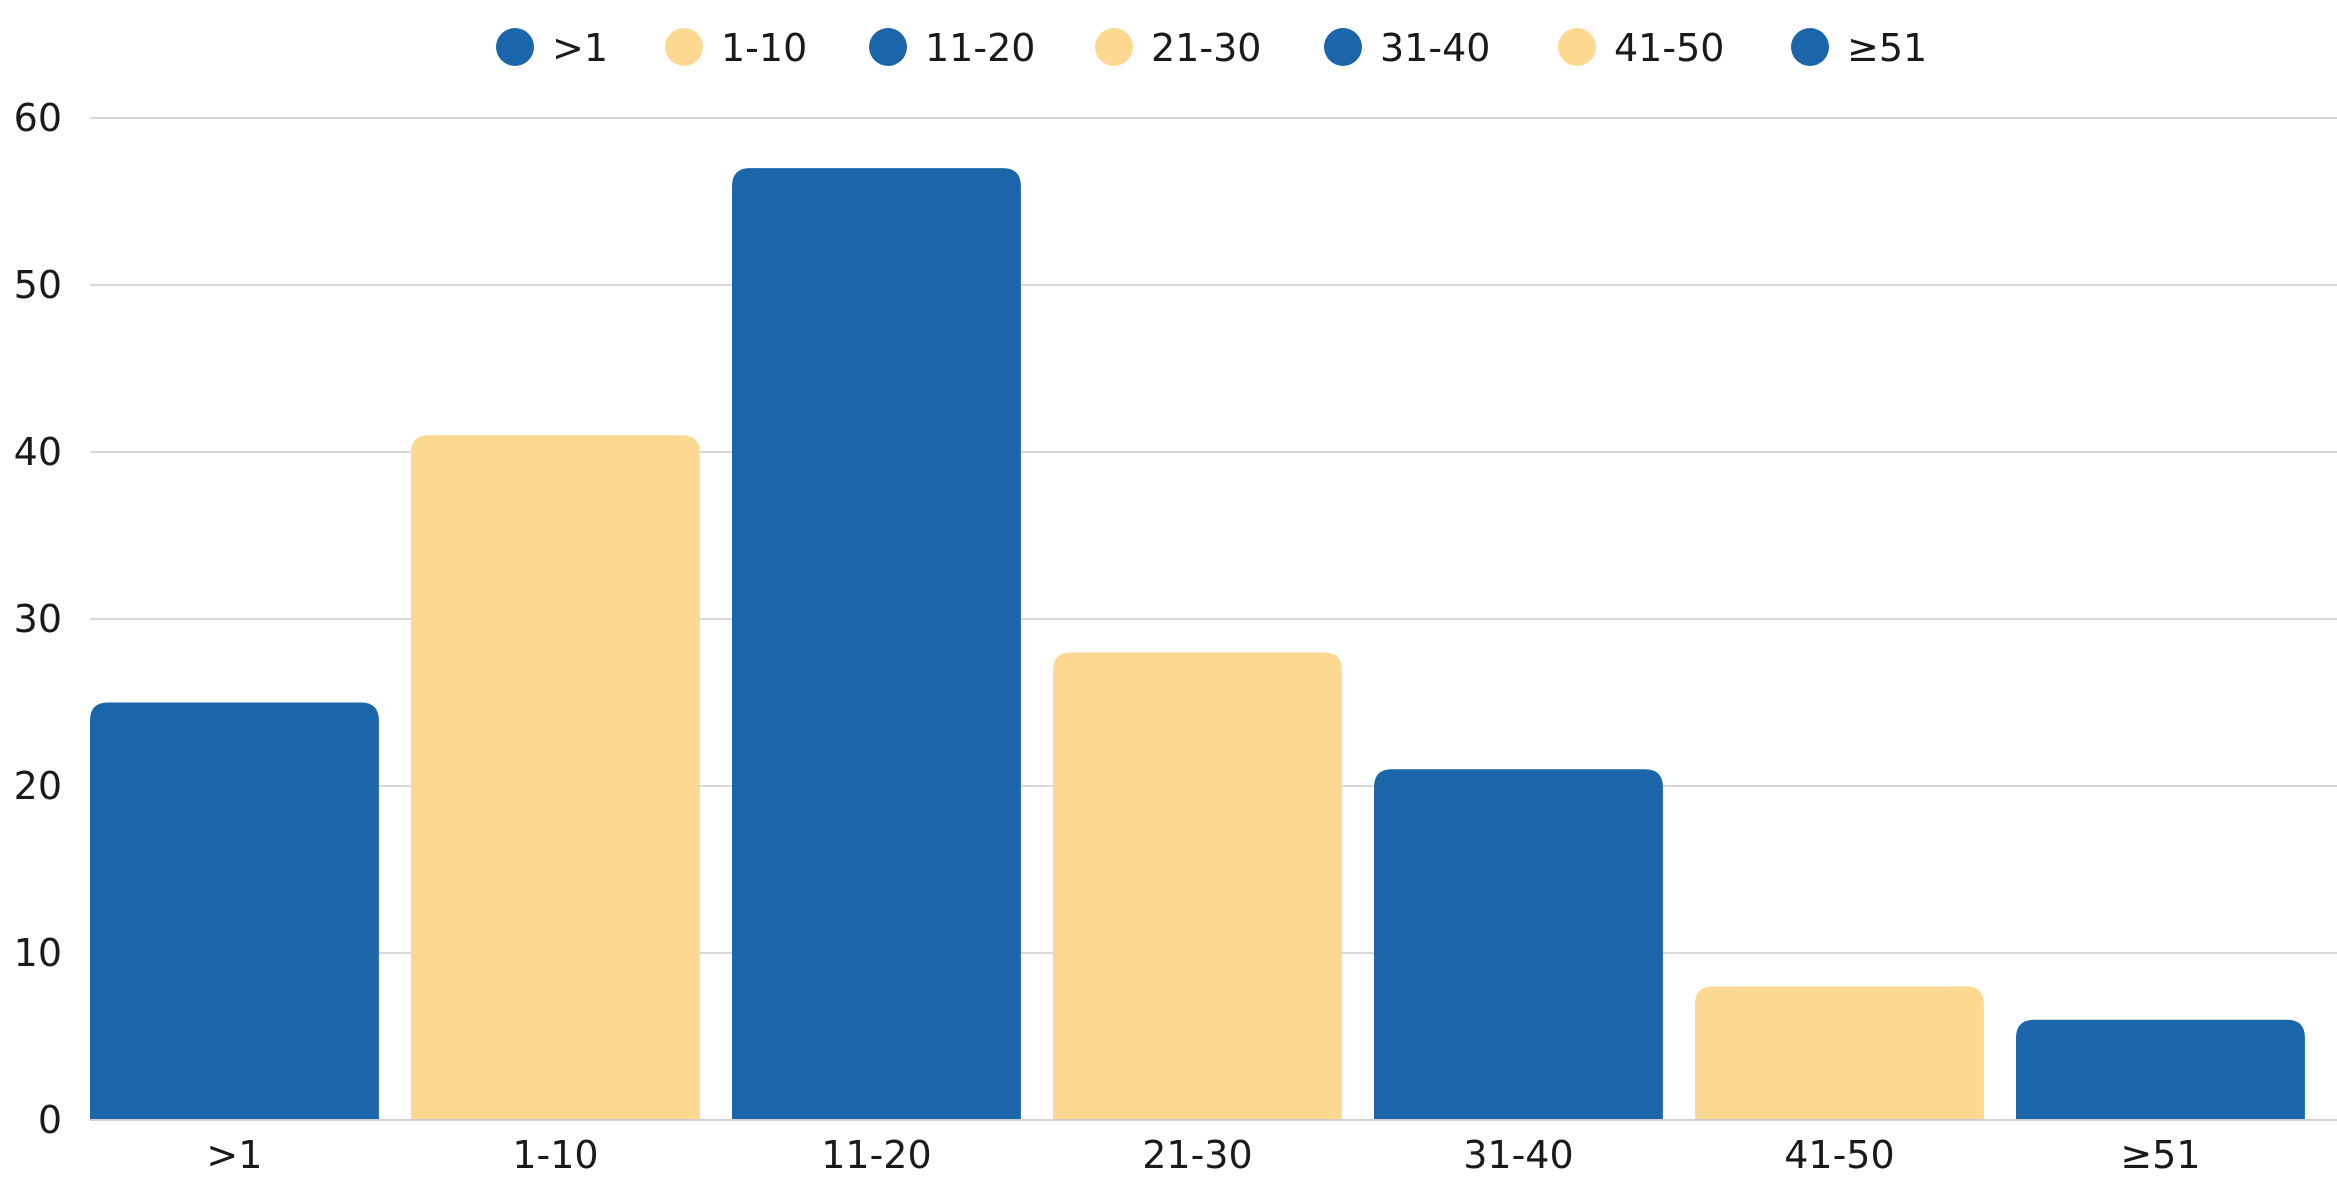  Describe the element at coordinates (1518, 1155) in the screenshot. I see `x-tick-label: 31-40` at that location.